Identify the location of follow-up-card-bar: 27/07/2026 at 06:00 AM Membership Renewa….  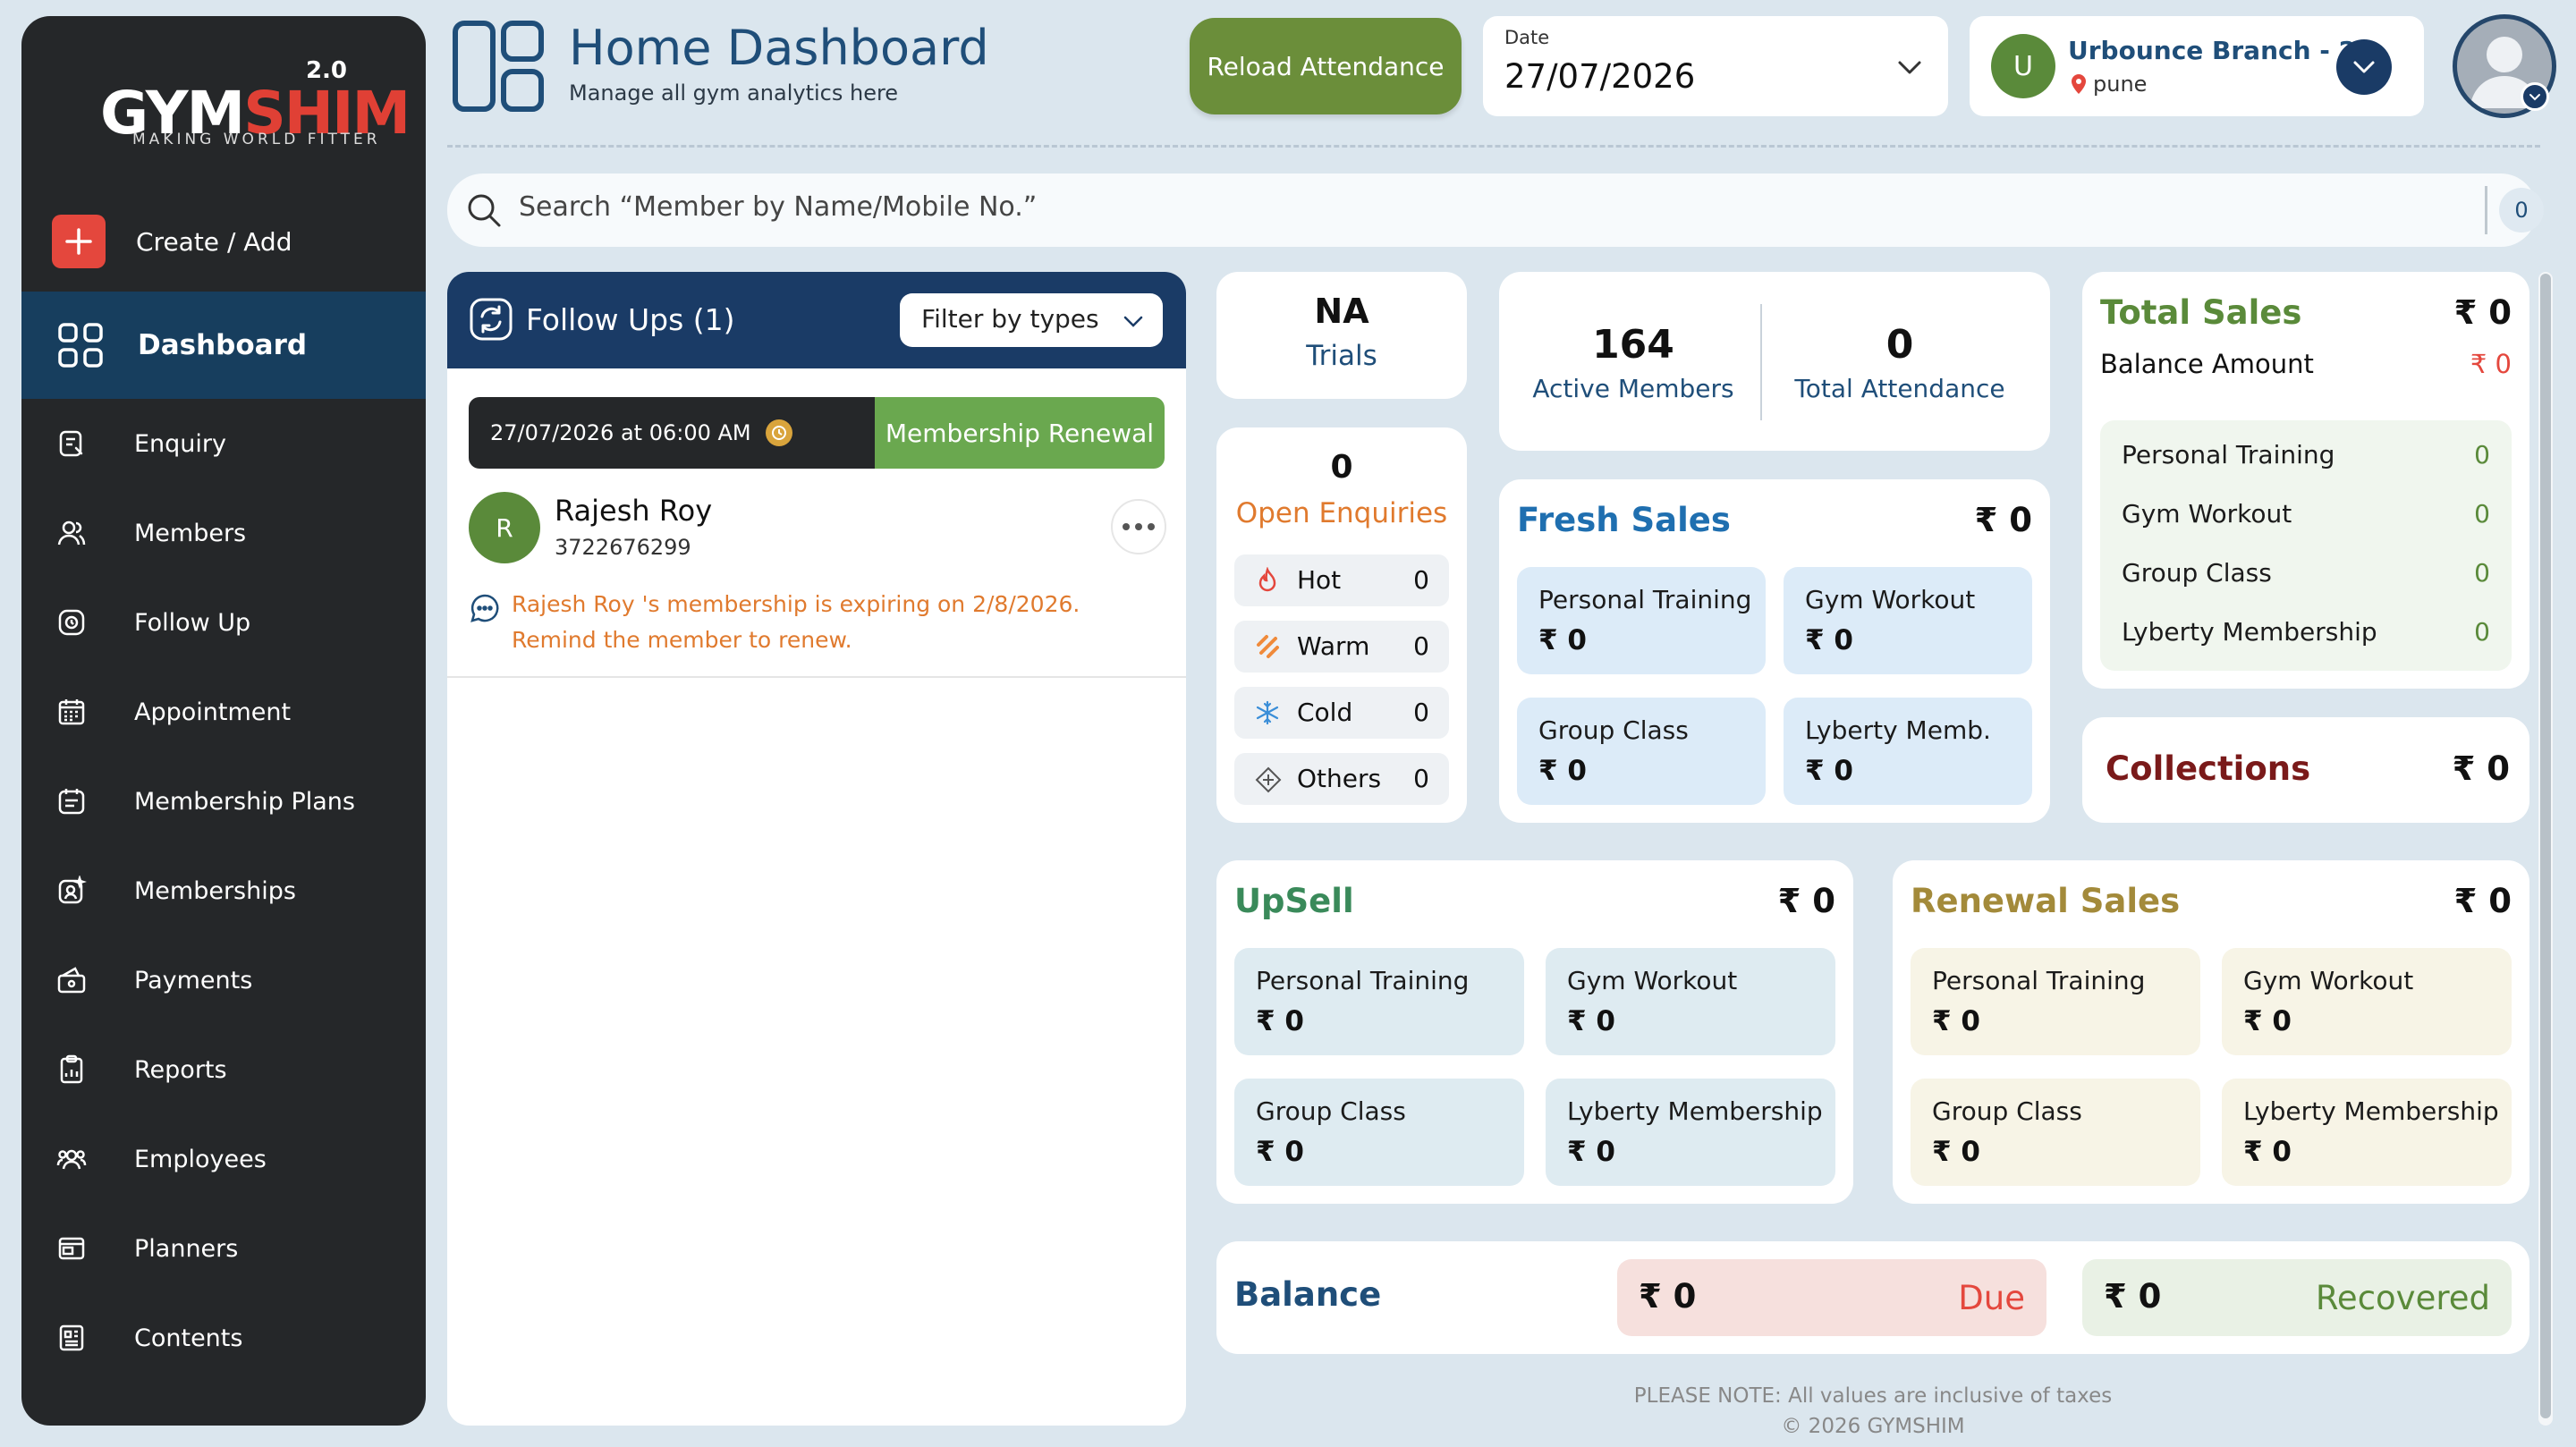
(817, 433).